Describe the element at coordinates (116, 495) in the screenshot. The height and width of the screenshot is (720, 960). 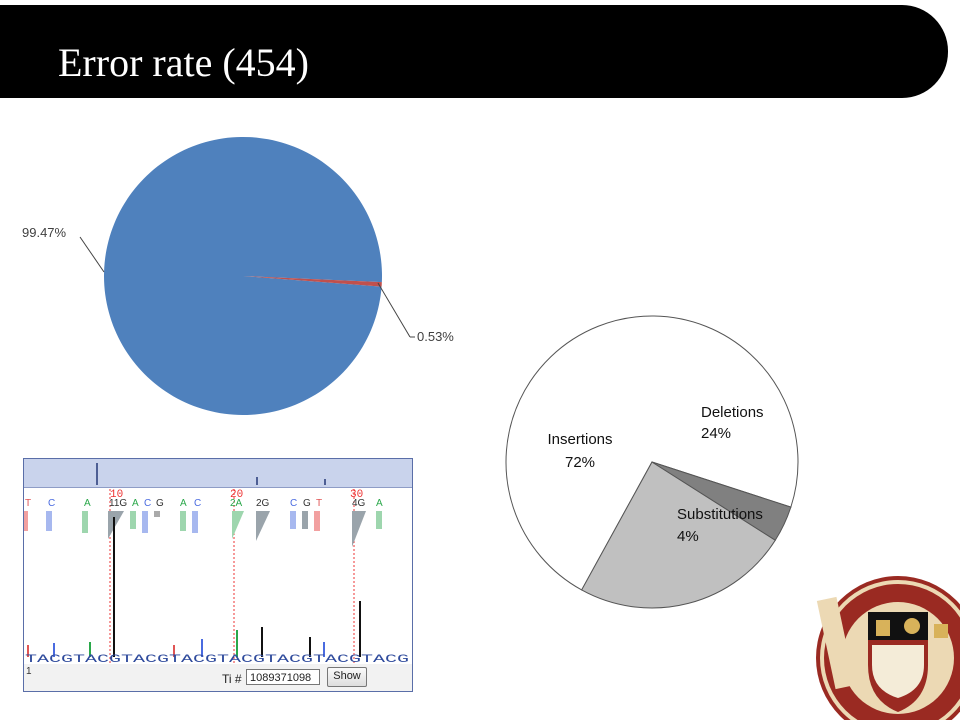
I see `position-mark-10: 10` at that location.